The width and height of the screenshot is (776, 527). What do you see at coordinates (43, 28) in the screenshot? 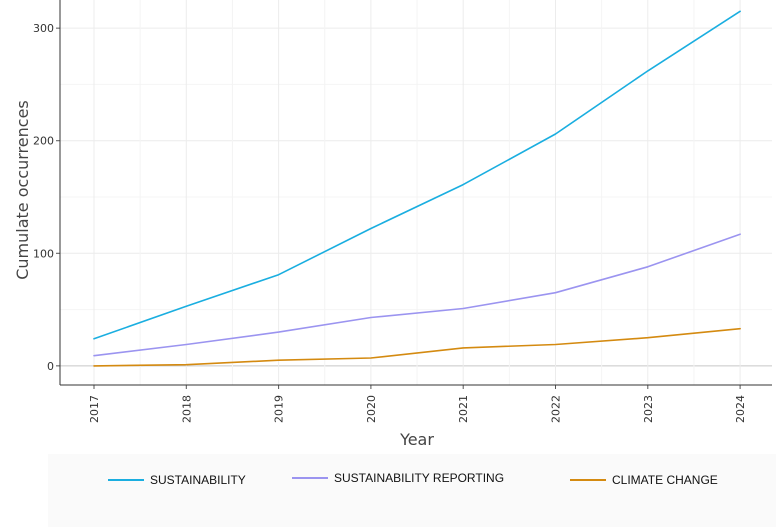
I see `y-tick-label: 300` at bounding box center [43, 28].